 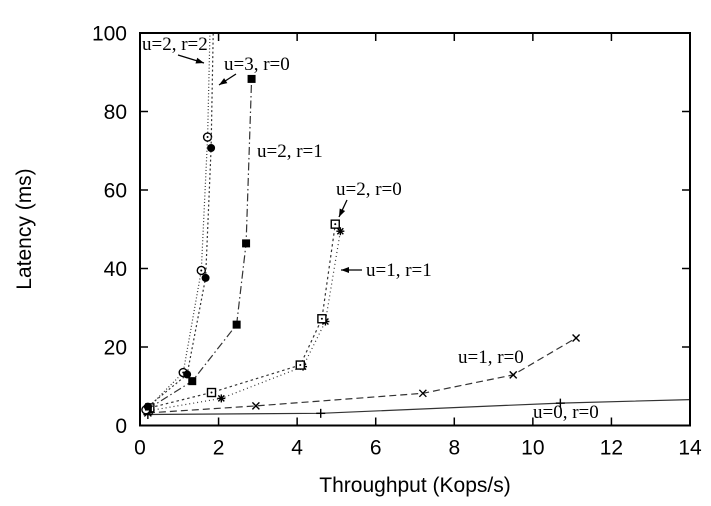 What do you see at coordinates (690, 448) in the screenshot?
I see `x-tick-label: 14` at bounding box center [690, 448].